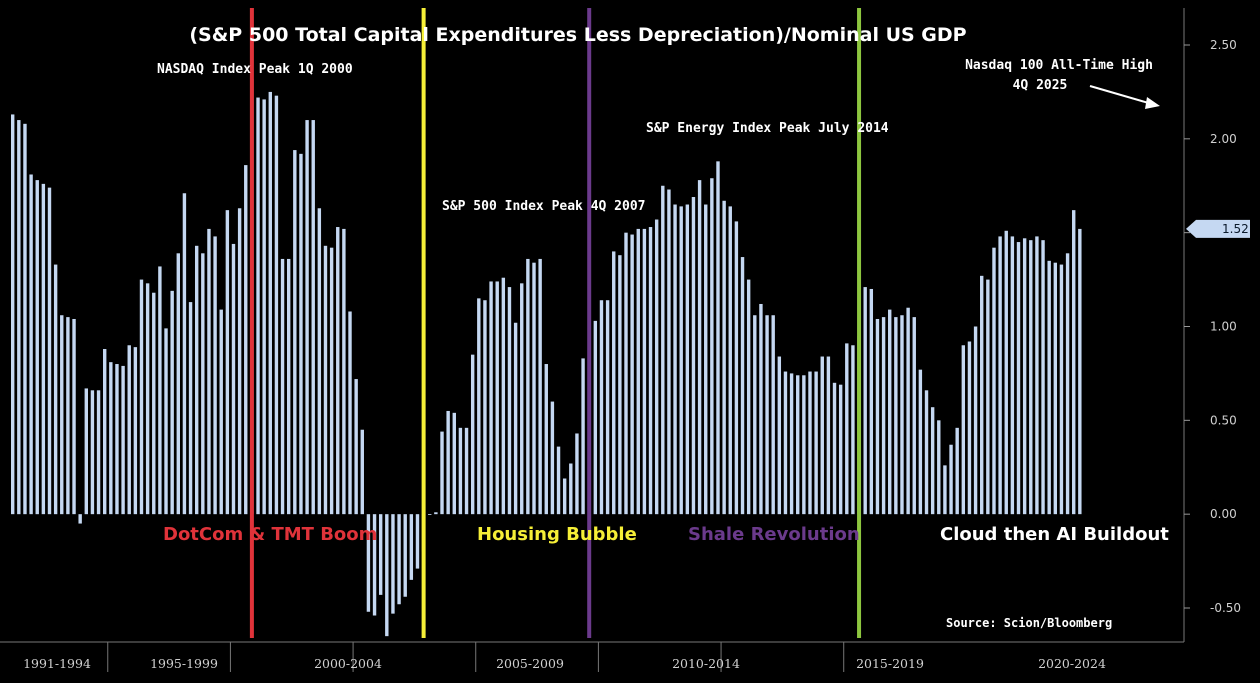 The width and height of the screenshot is (1260, 683). Describe the element at coordinates (255, 69) in the screenshot. I see `annotation-nasdaq-peak: NASDAQ Index Peak 1Q 2000` at that location.